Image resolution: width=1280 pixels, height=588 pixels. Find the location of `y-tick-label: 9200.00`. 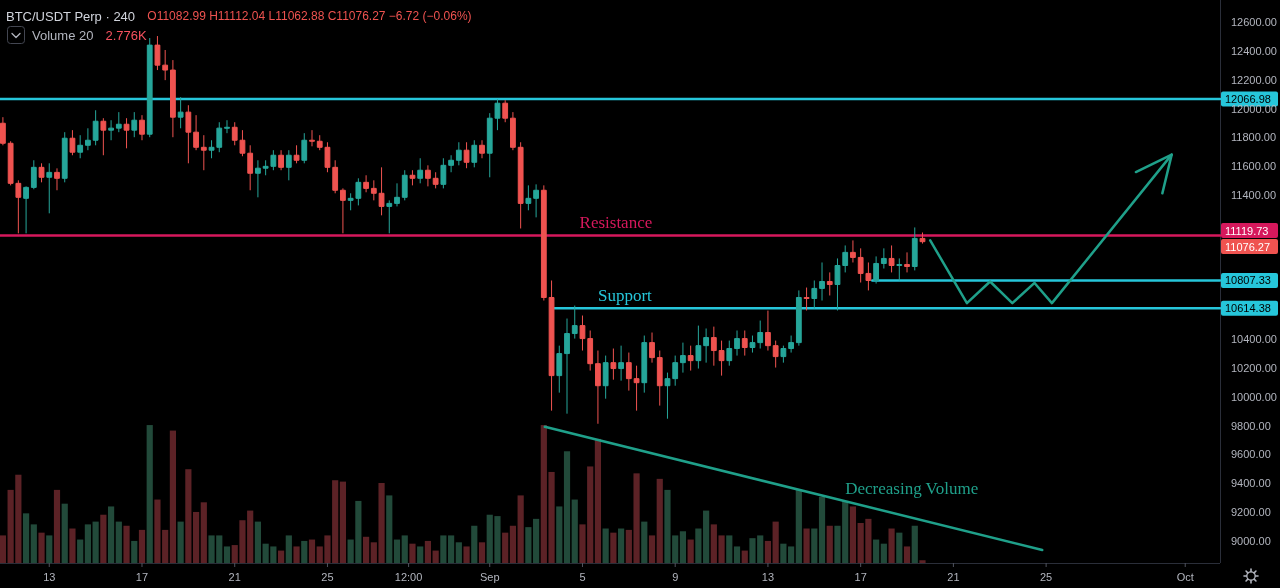

y-tick-label: 9200.00 is located at coordinates (1251, 512).